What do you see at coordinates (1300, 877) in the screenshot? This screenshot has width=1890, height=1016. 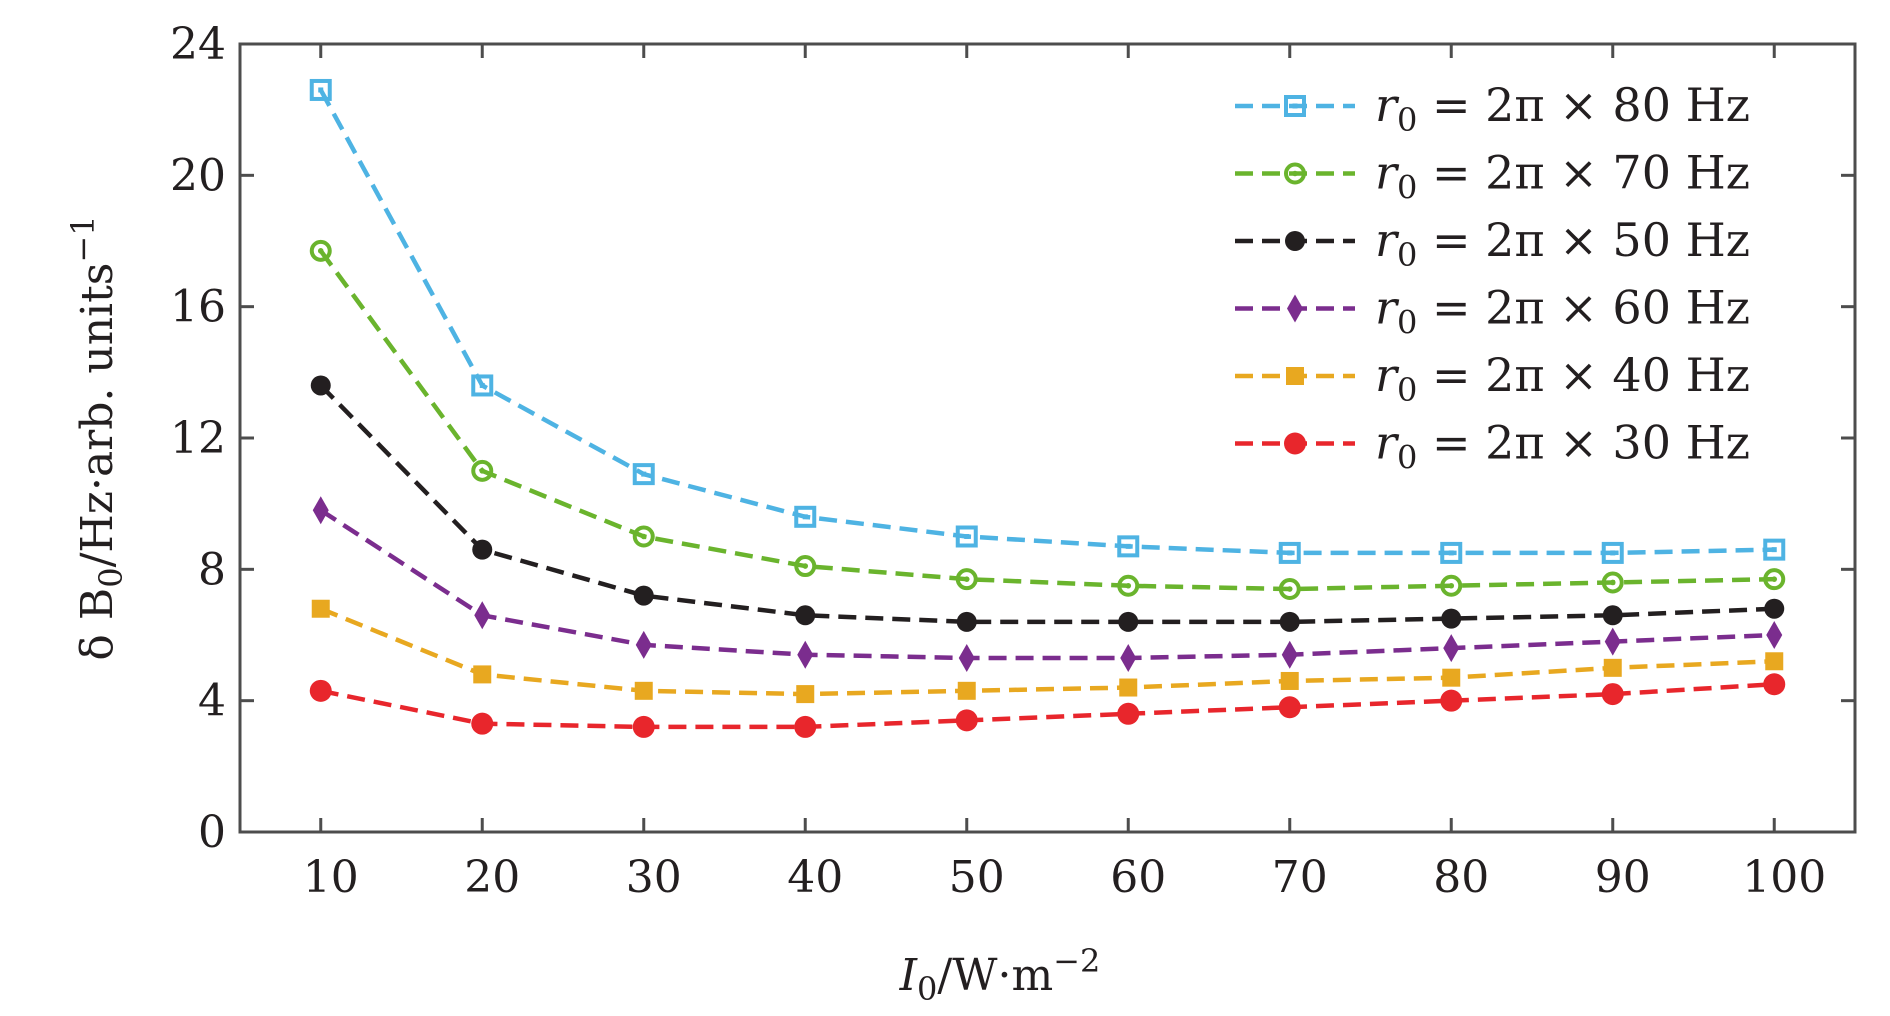 I see `x-tick-label: 70` at bounding box center [1300, 877].